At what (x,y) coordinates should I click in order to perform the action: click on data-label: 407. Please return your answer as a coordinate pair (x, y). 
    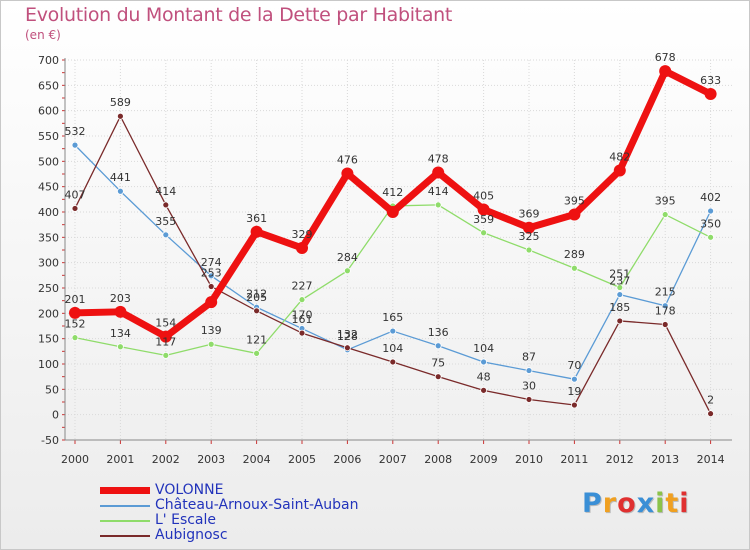
    Looking at the image, I should click on (75, 194).